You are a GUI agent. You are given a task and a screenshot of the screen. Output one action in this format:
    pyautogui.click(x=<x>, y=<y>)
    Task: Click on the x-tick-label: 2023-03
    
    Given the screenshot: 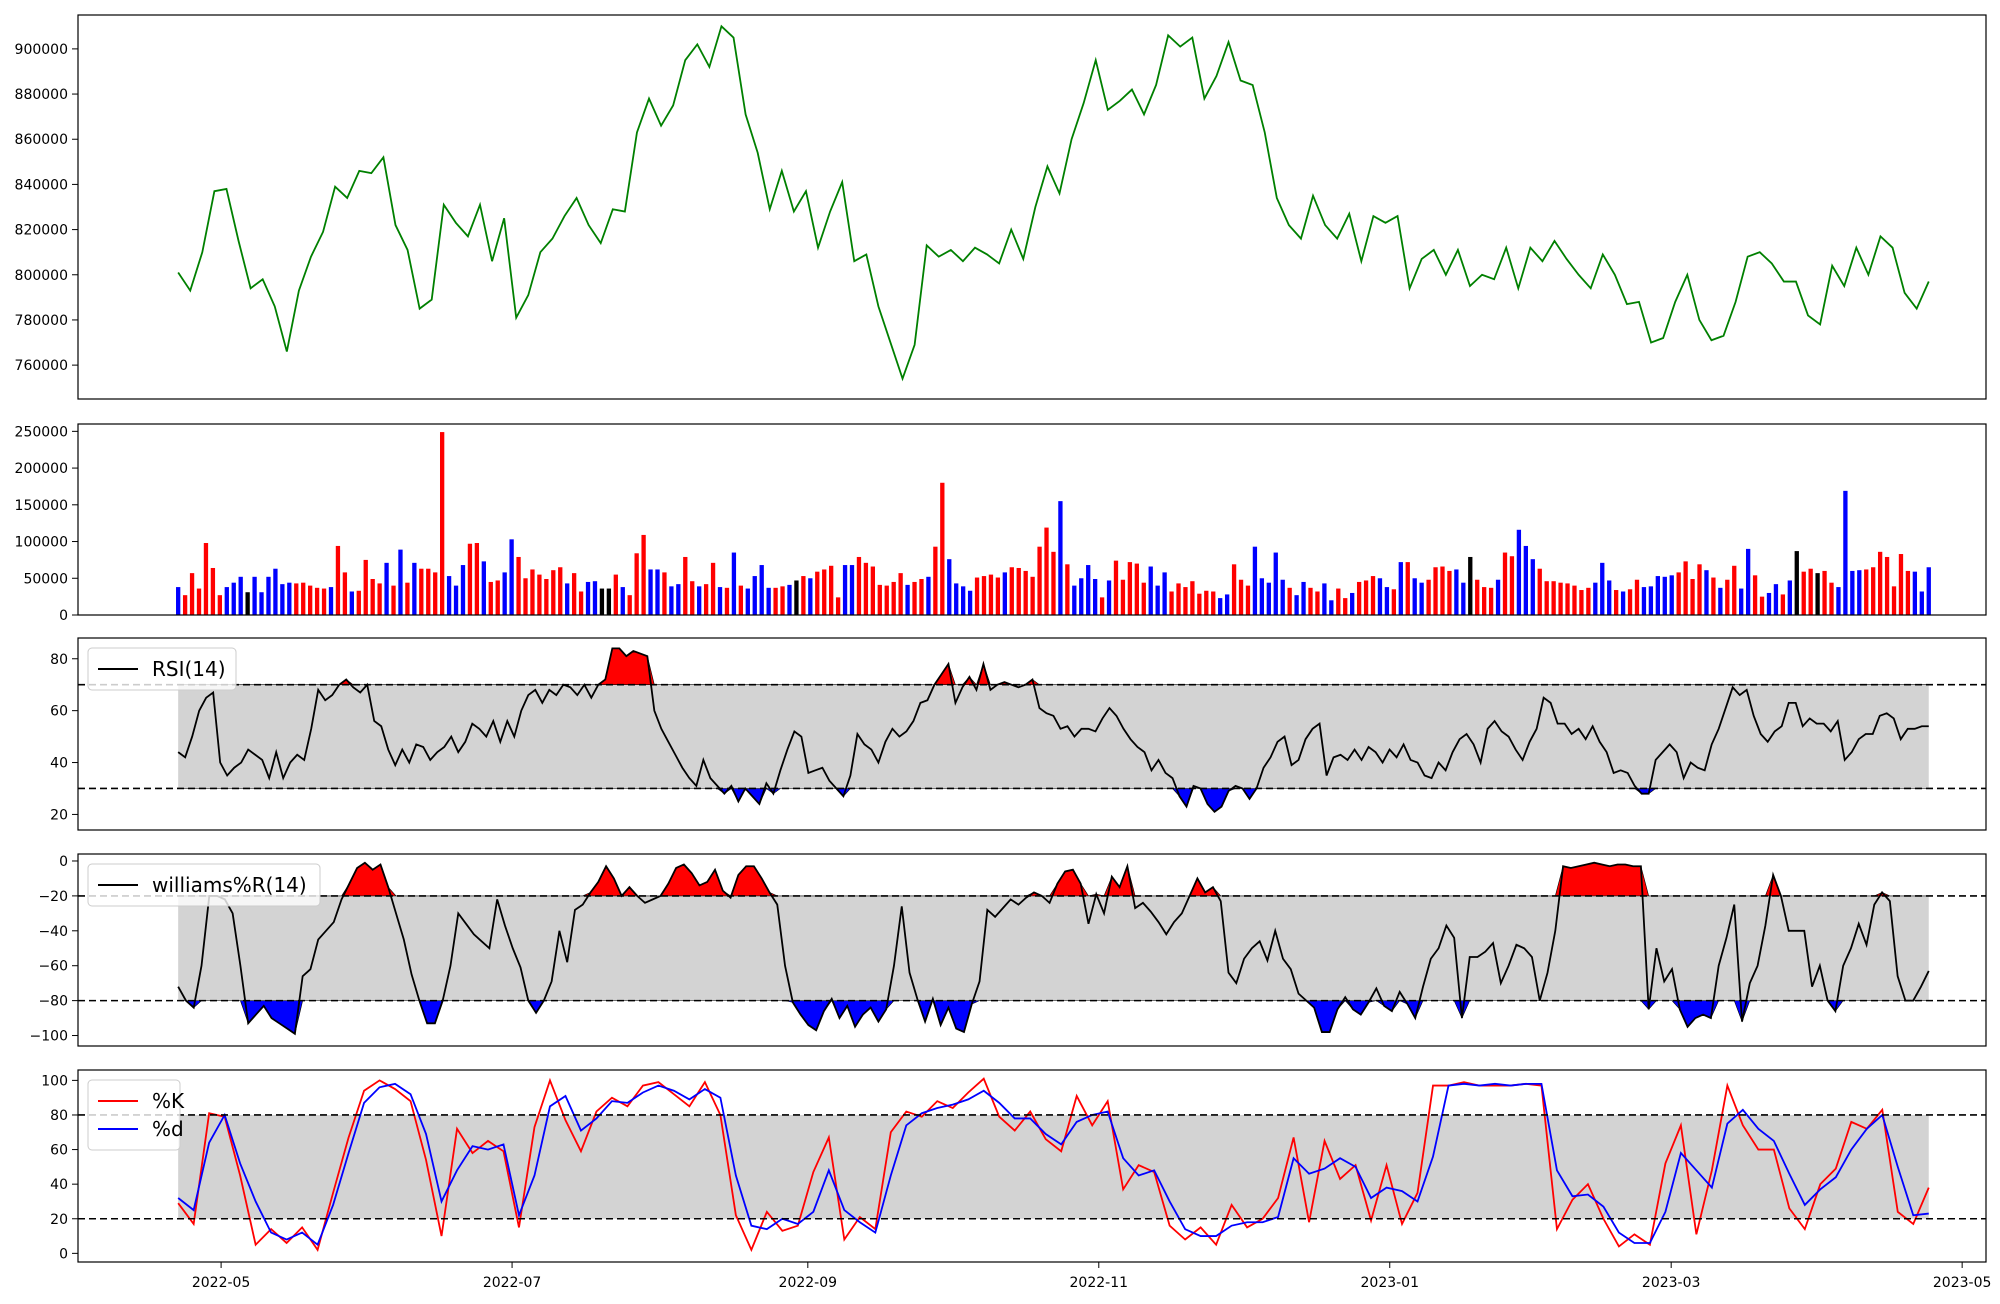 What is the action you would take?
    pyautogui.click(x=1671, y=1283)
    